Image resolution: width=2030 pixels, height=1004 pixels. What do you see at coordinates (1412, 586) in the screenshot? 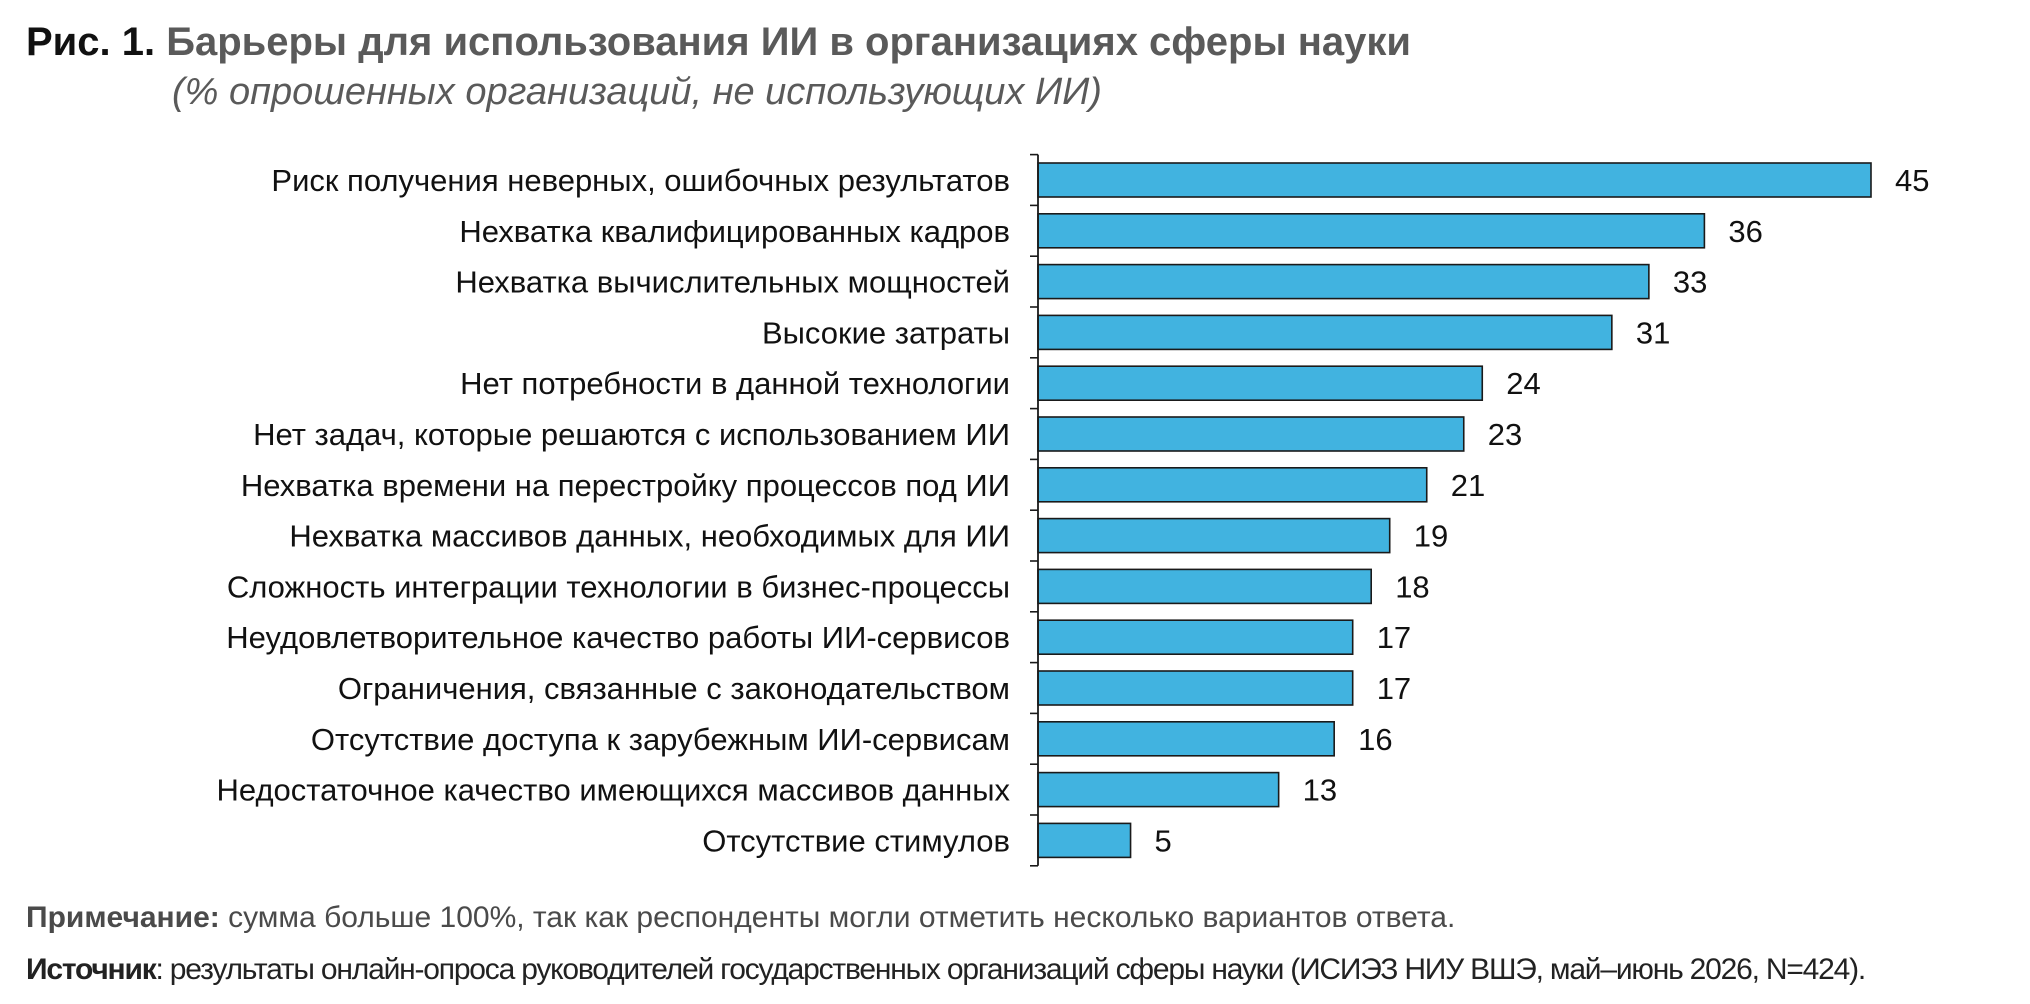
I see `data-label: 18` at bounding box center [1412, 586].